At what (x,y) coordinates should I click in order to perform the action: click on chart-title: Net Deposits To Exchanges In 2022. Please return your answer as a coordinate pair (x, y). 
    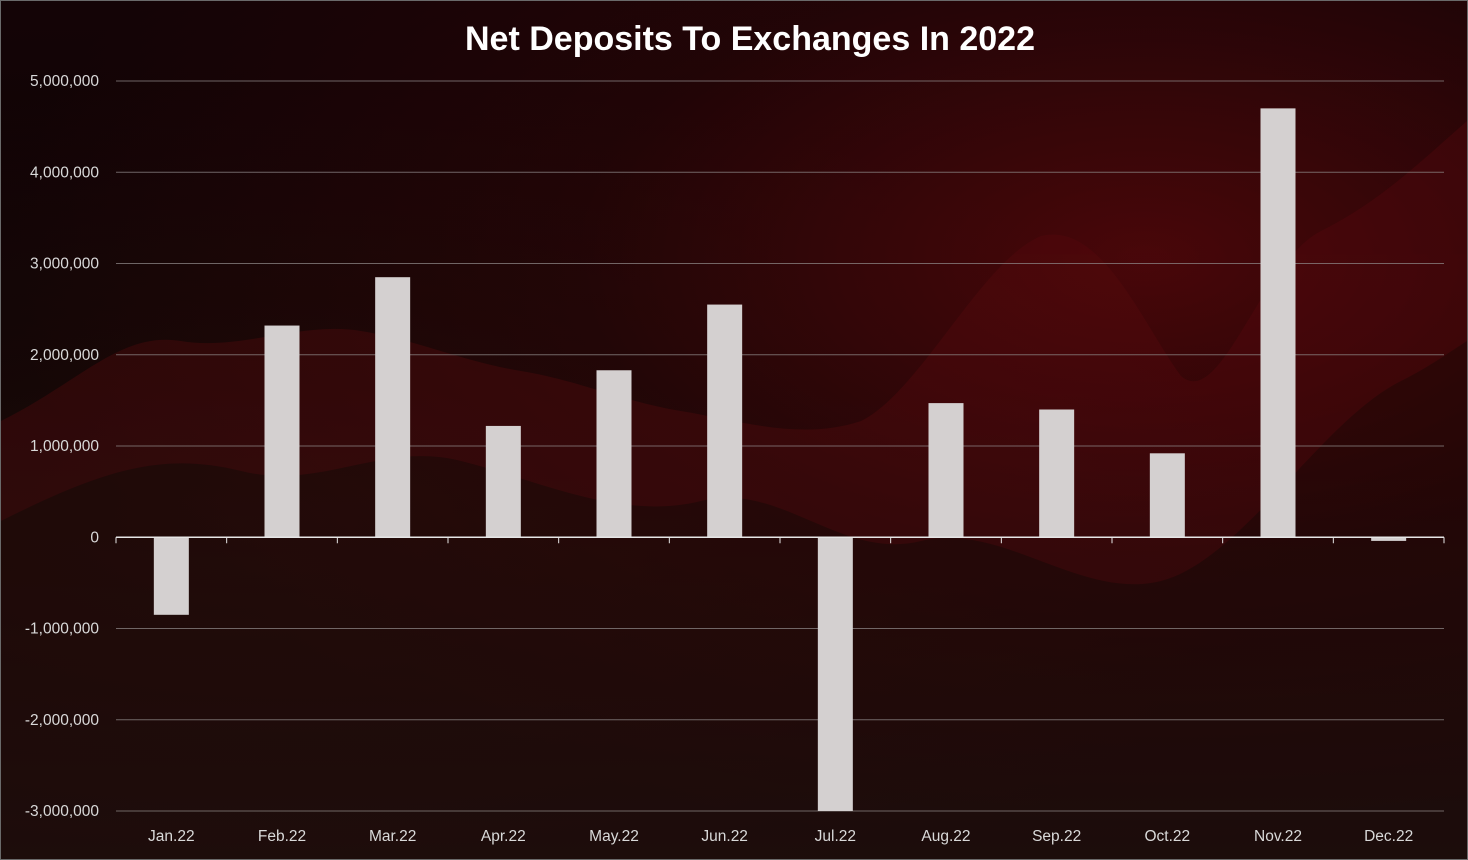
    Looking at the image, I should click on (750, 39).